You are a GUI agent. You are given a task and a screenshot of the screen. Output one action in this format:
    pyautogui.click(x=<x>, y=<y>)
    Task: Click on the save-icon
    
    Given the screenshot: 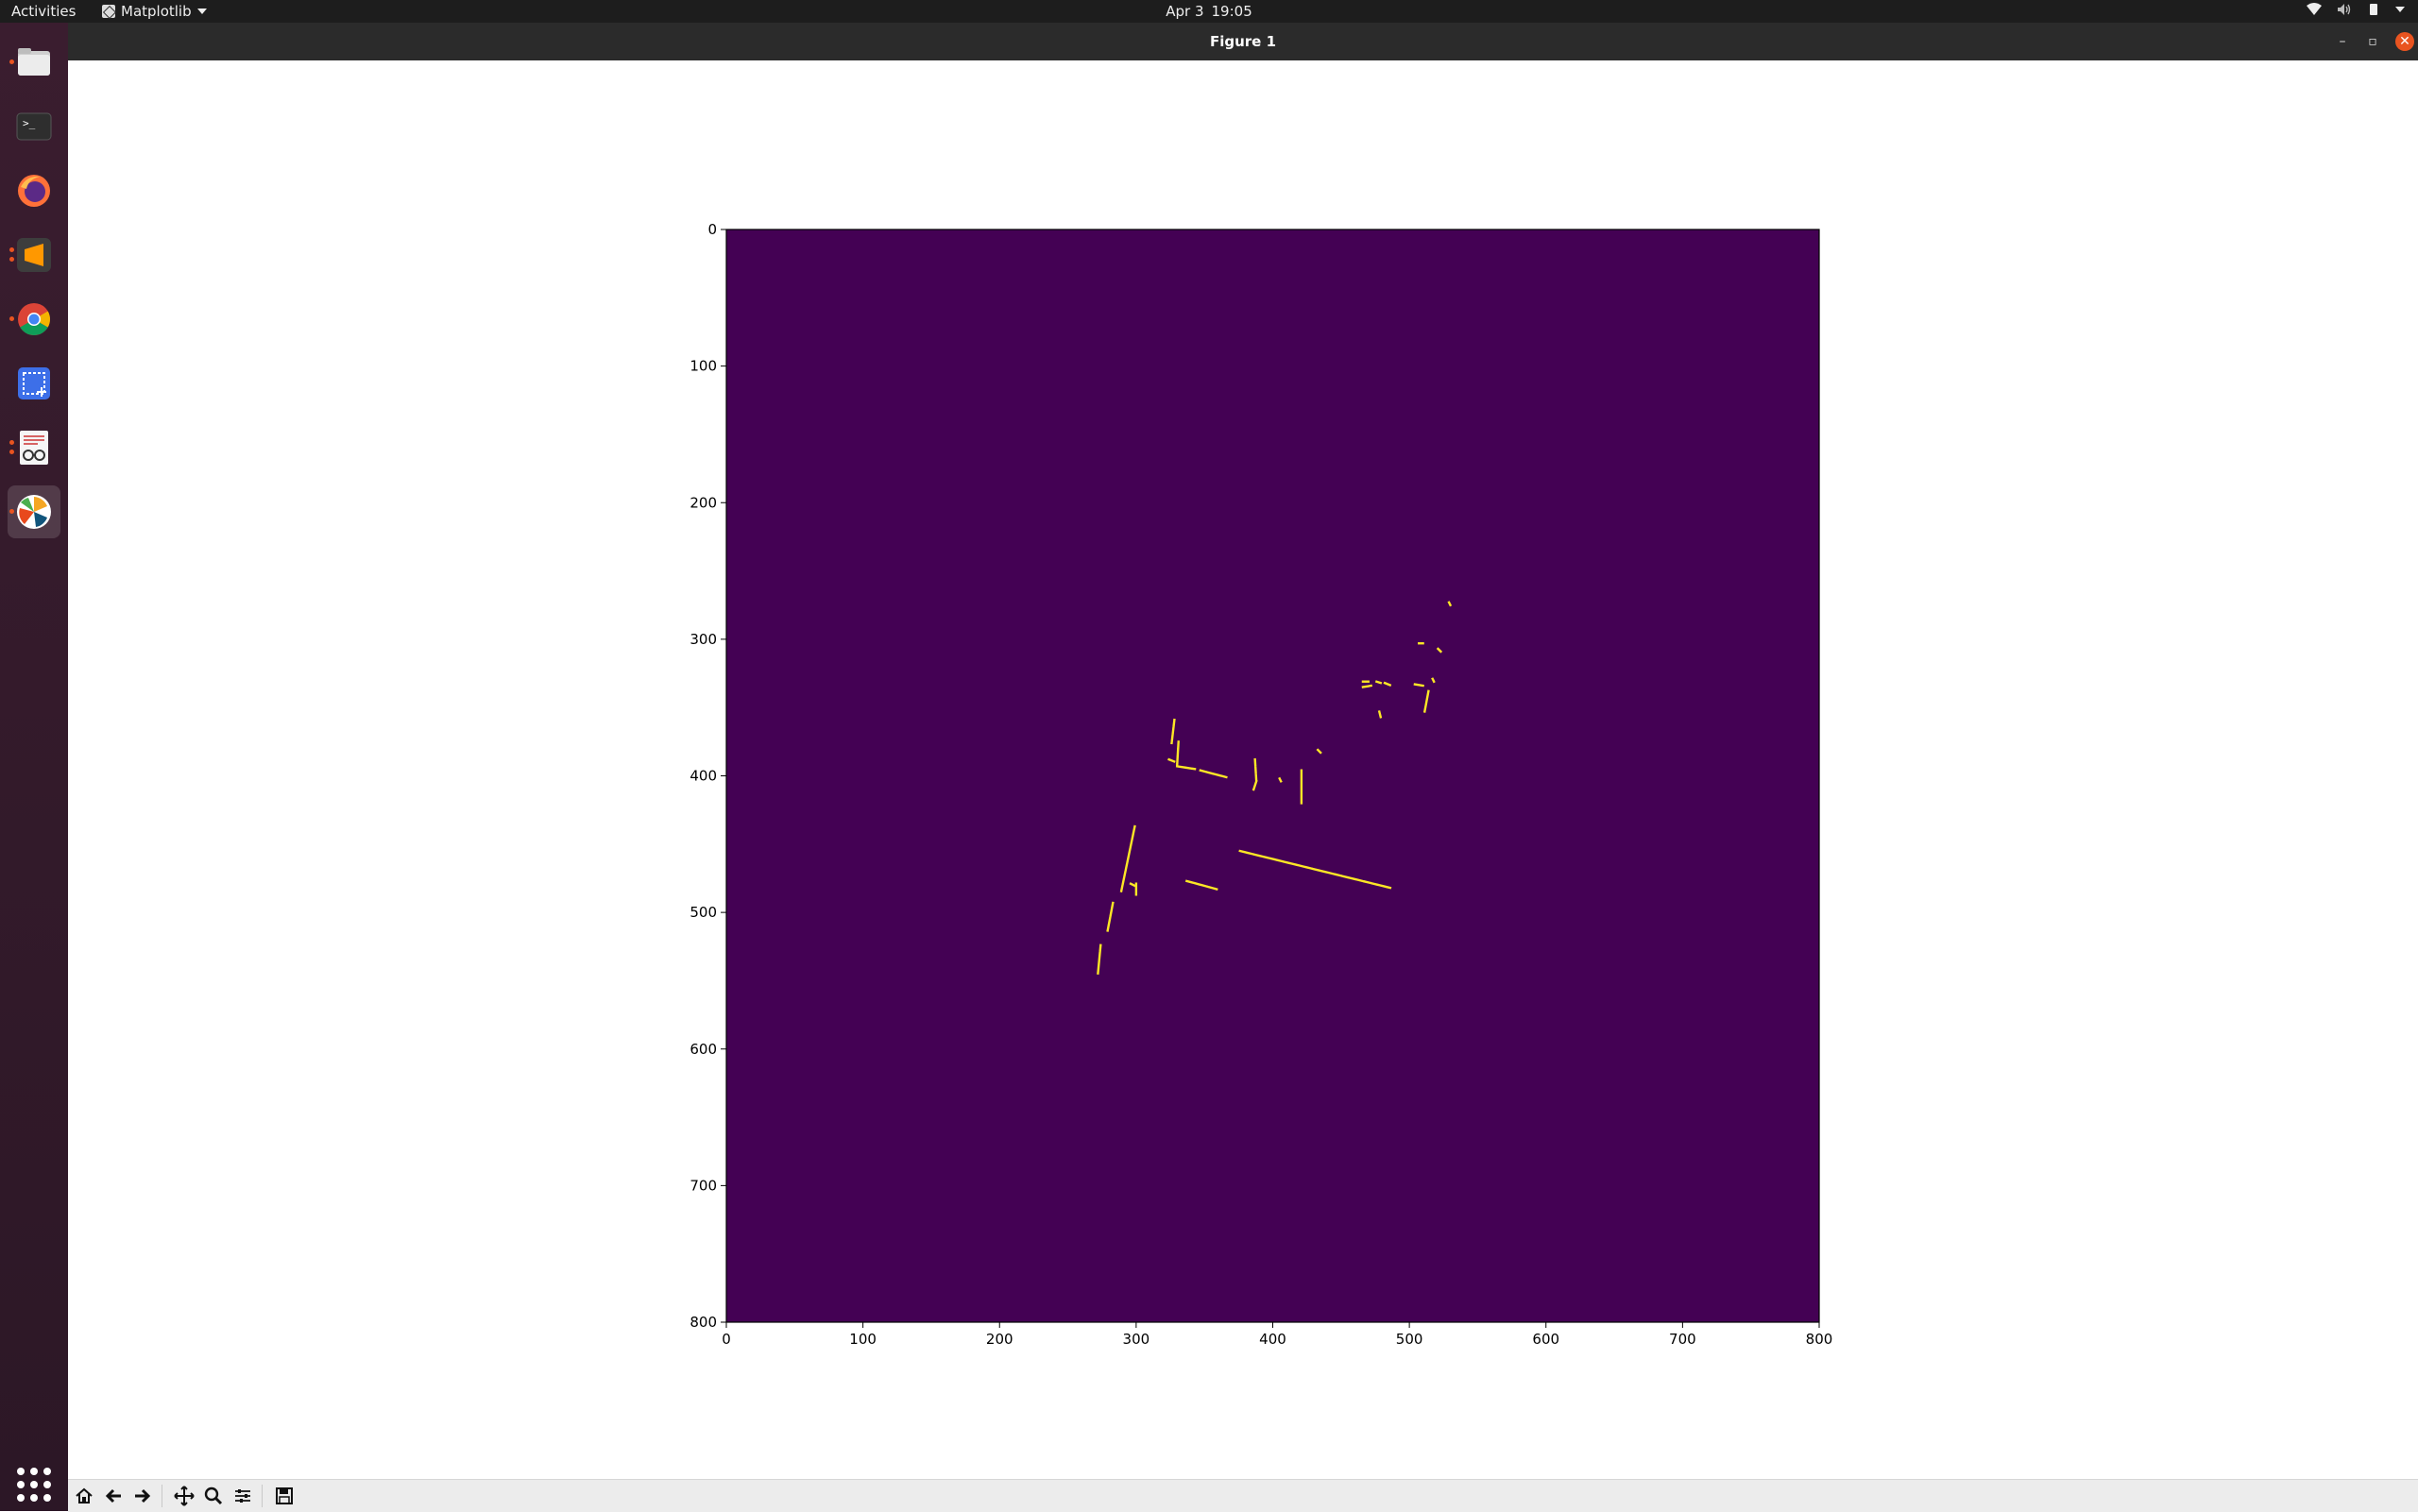 What is the action you would take?
    pyautogui.click(x=284, y=1495)
    